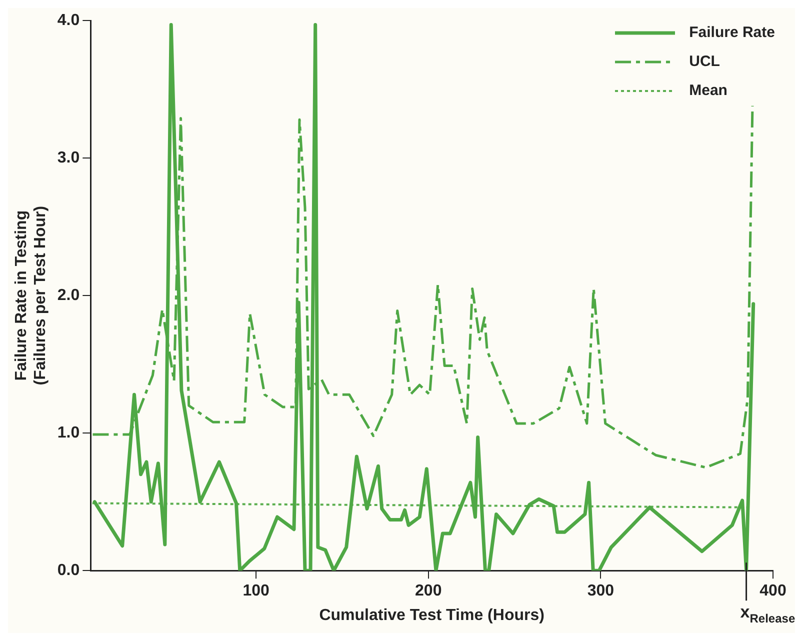 Image resolution: width=803 pixels, height=641 pixels. What do you see at coordinates (68, 433) in the screenshot?
I see `y-tick-label: 1.0` at bounding box center [68, 433].